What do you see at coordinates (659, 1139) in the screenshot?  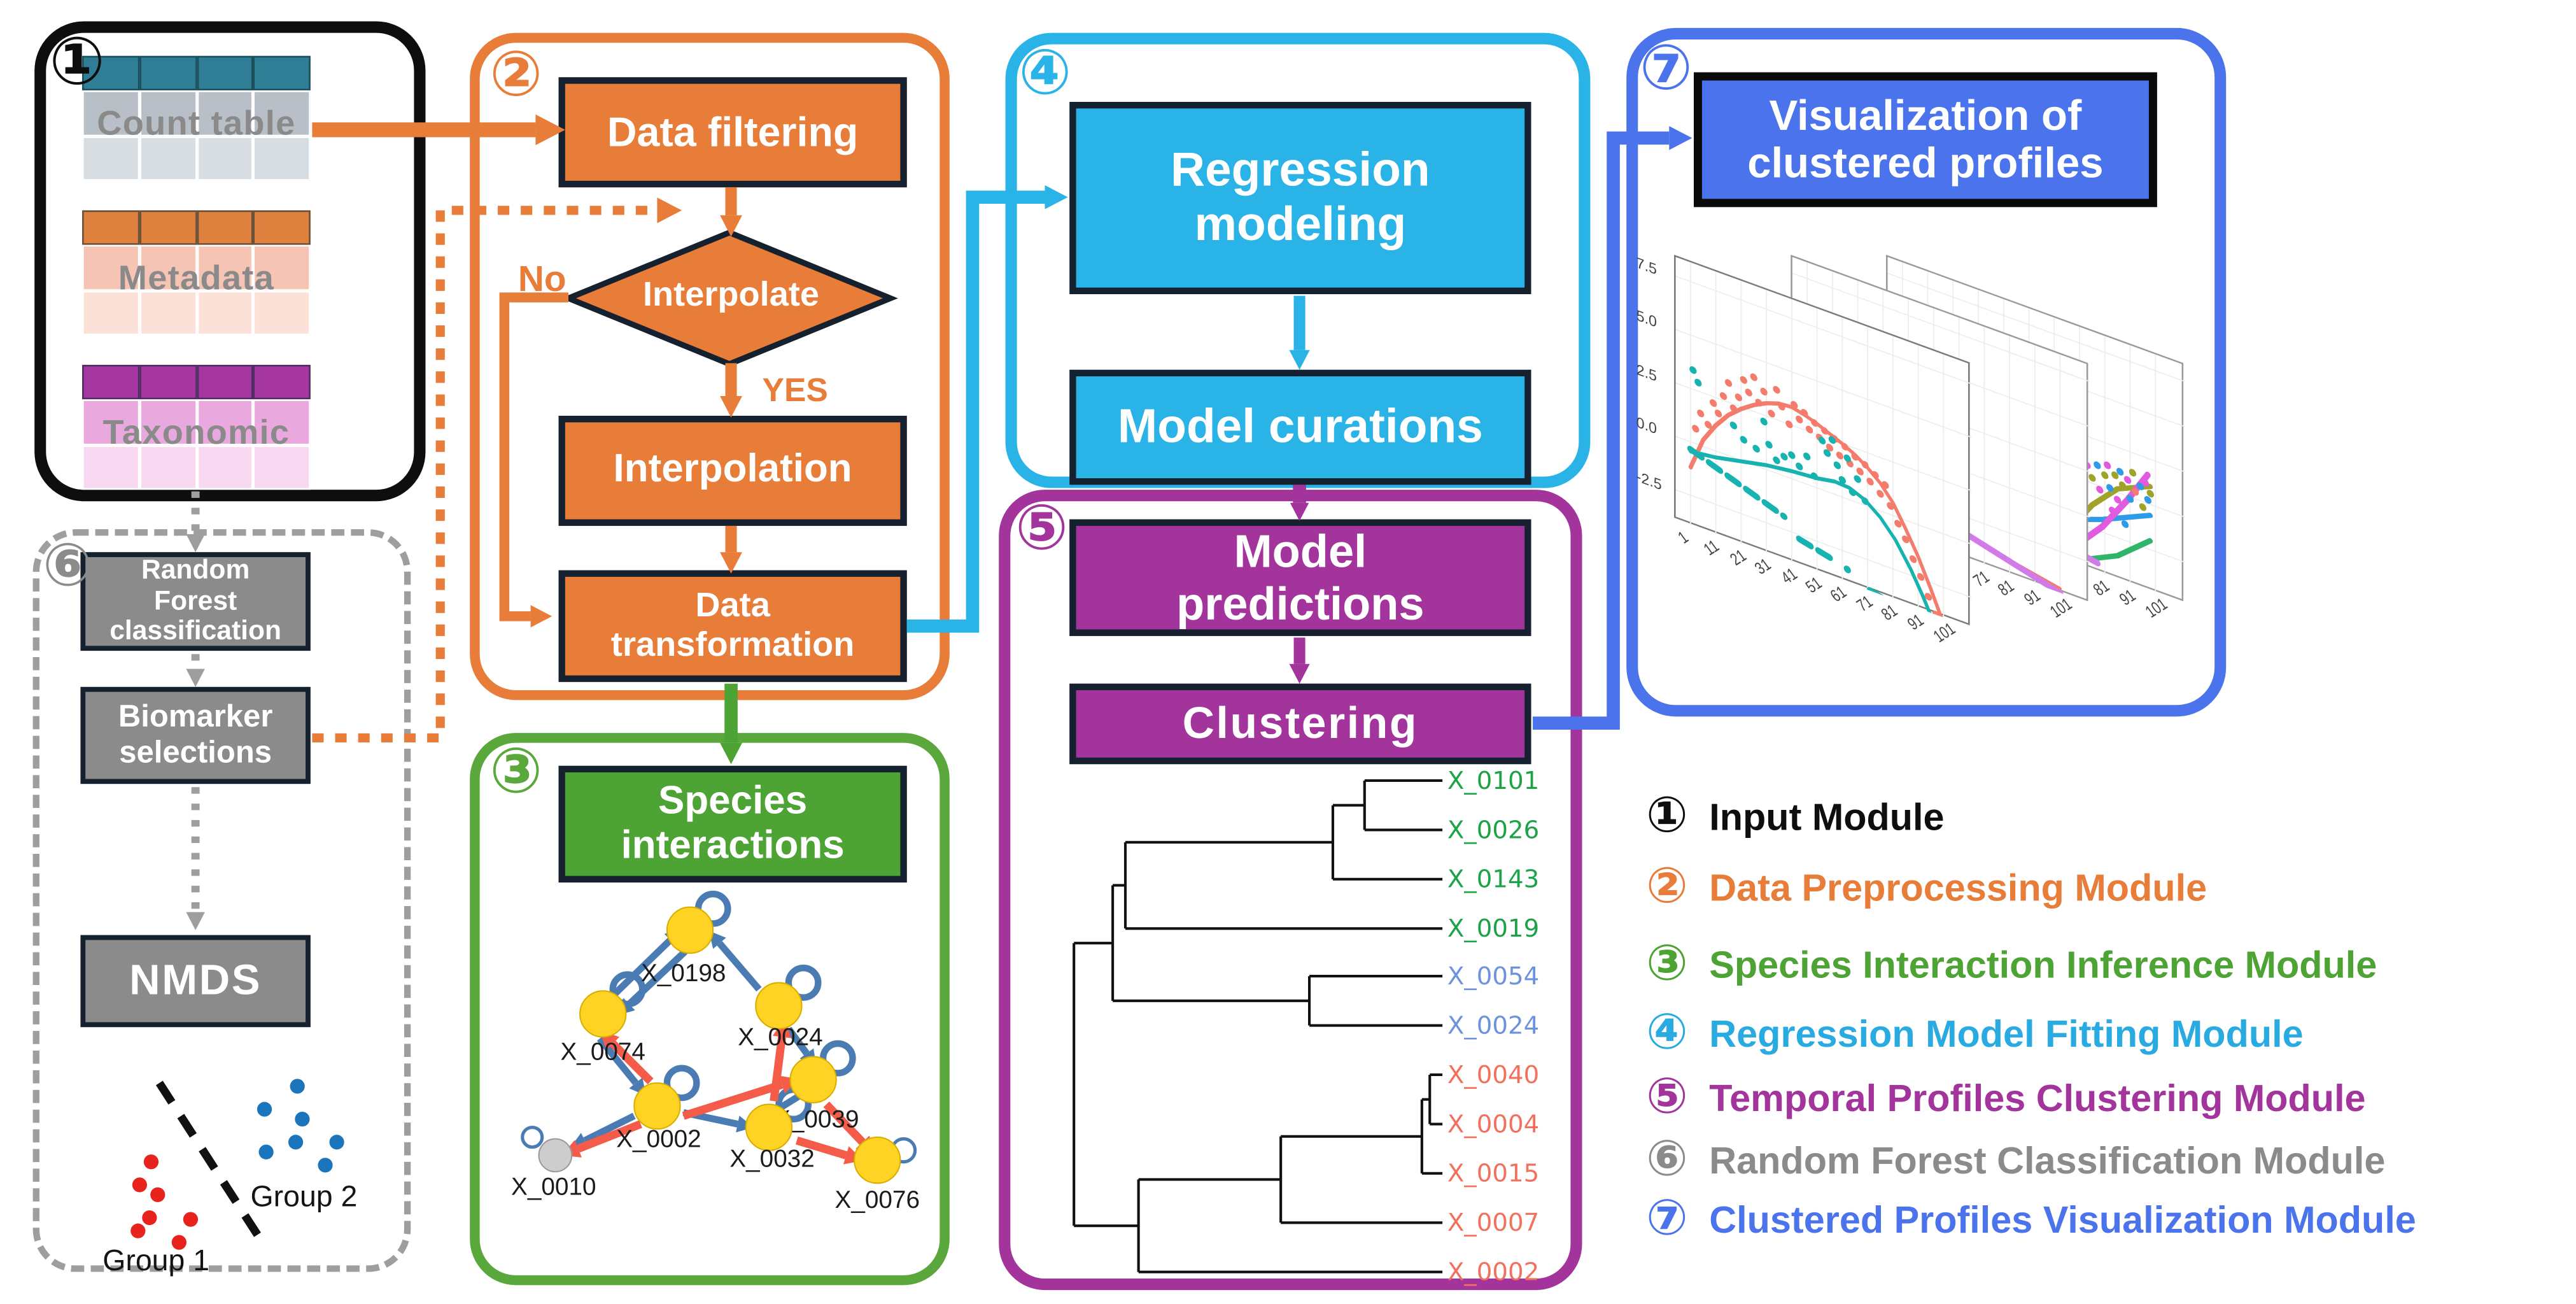 I see `network-node-label-X_0002: X_0002` at bounding box center [659, 1139].